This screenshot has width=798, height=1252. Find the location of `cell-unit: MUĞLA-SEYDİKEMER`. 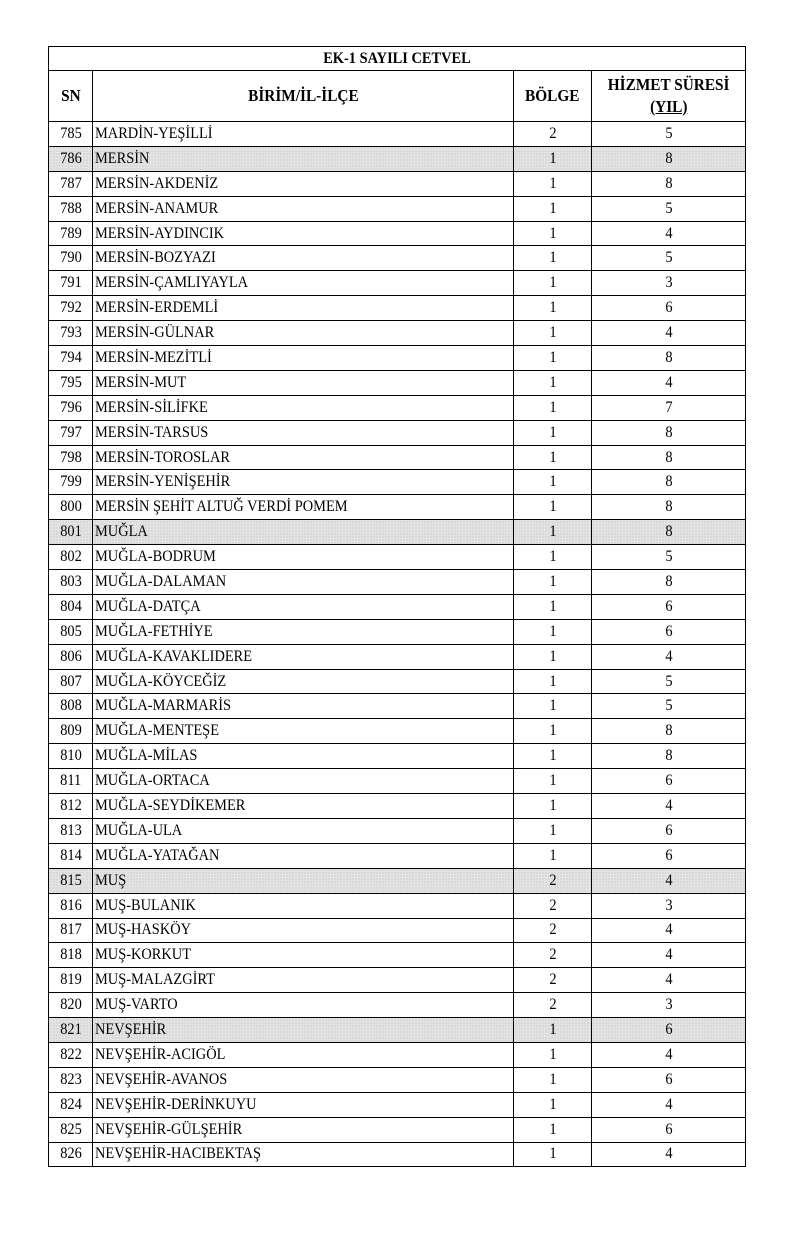

cell-unit: MUĞLA-SEYDİKEMER is located at coordinates (303, 806).